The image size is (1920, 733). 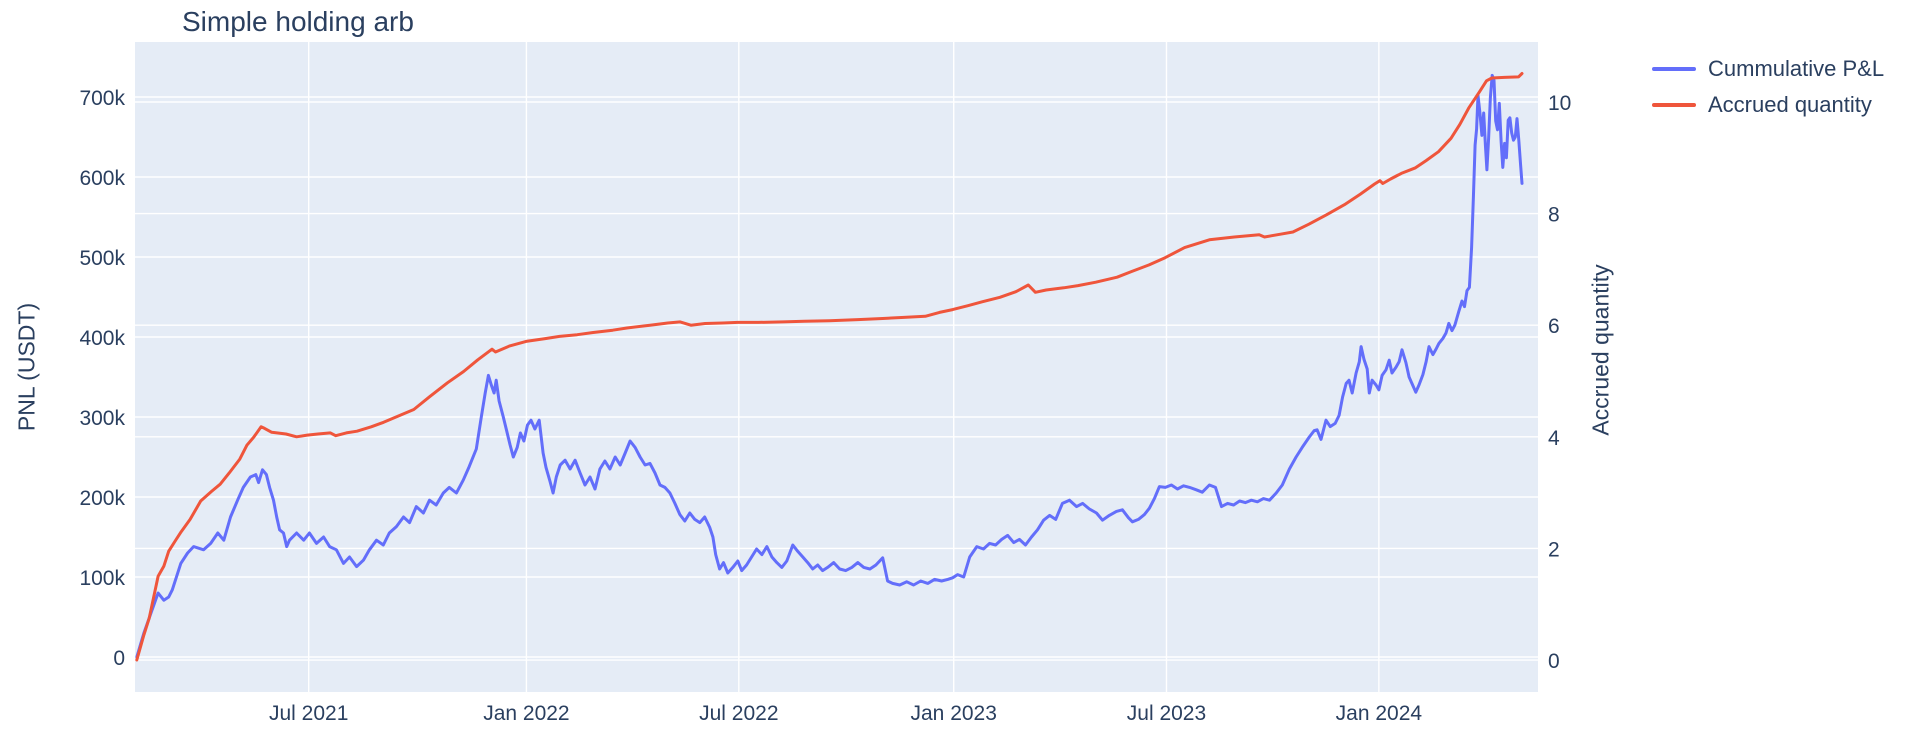 I want to click on x-tick-label: Jan 2022, so click(x=526, y=713).